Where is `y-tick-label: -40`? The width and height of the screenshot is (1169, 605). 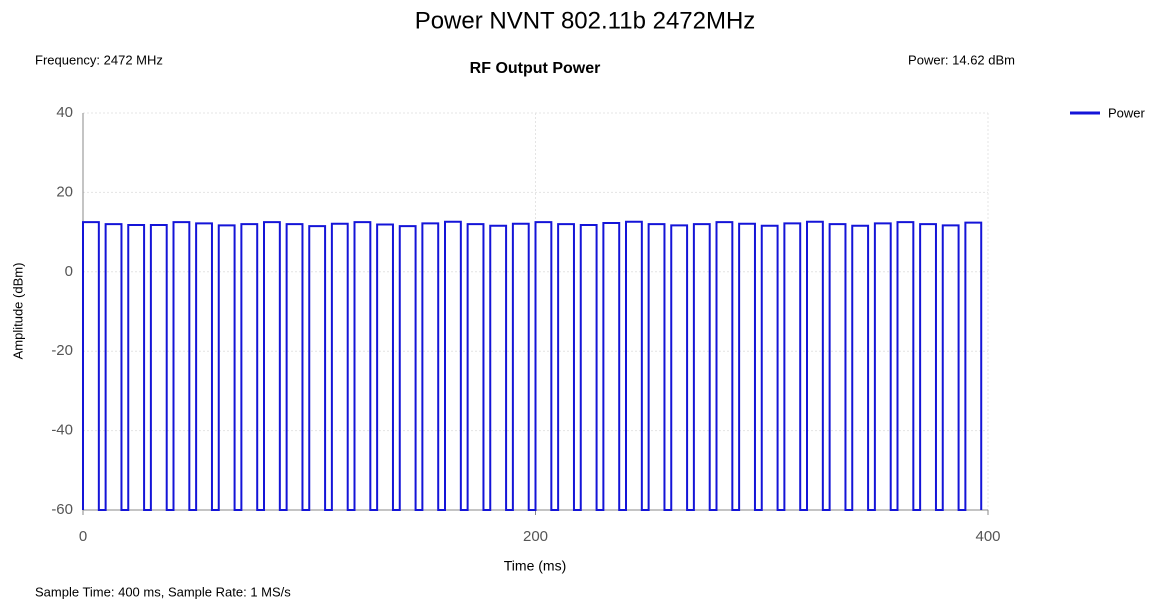
y-tick-label: -40 is located at coordinates (62, 430).